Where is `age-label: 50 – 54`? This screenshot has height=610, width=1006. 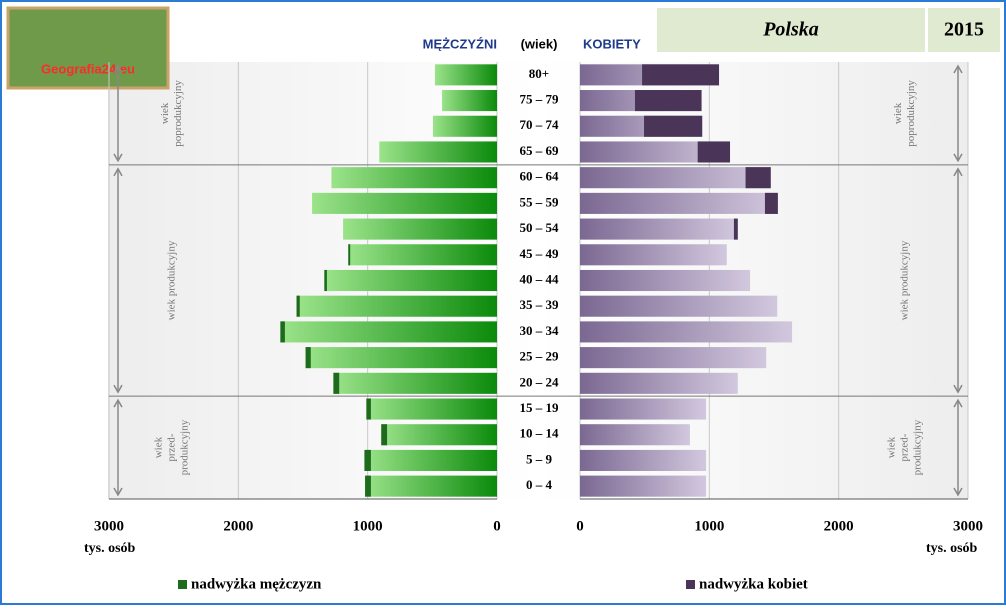
age-label: 50 – 54 is located at coordinates (540, 227).